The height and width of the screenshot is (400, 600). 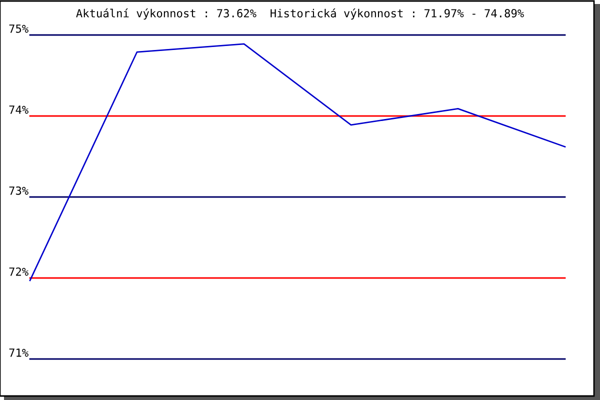 I want to click on y-tick-label: 72%, so click(x=18, y=271).